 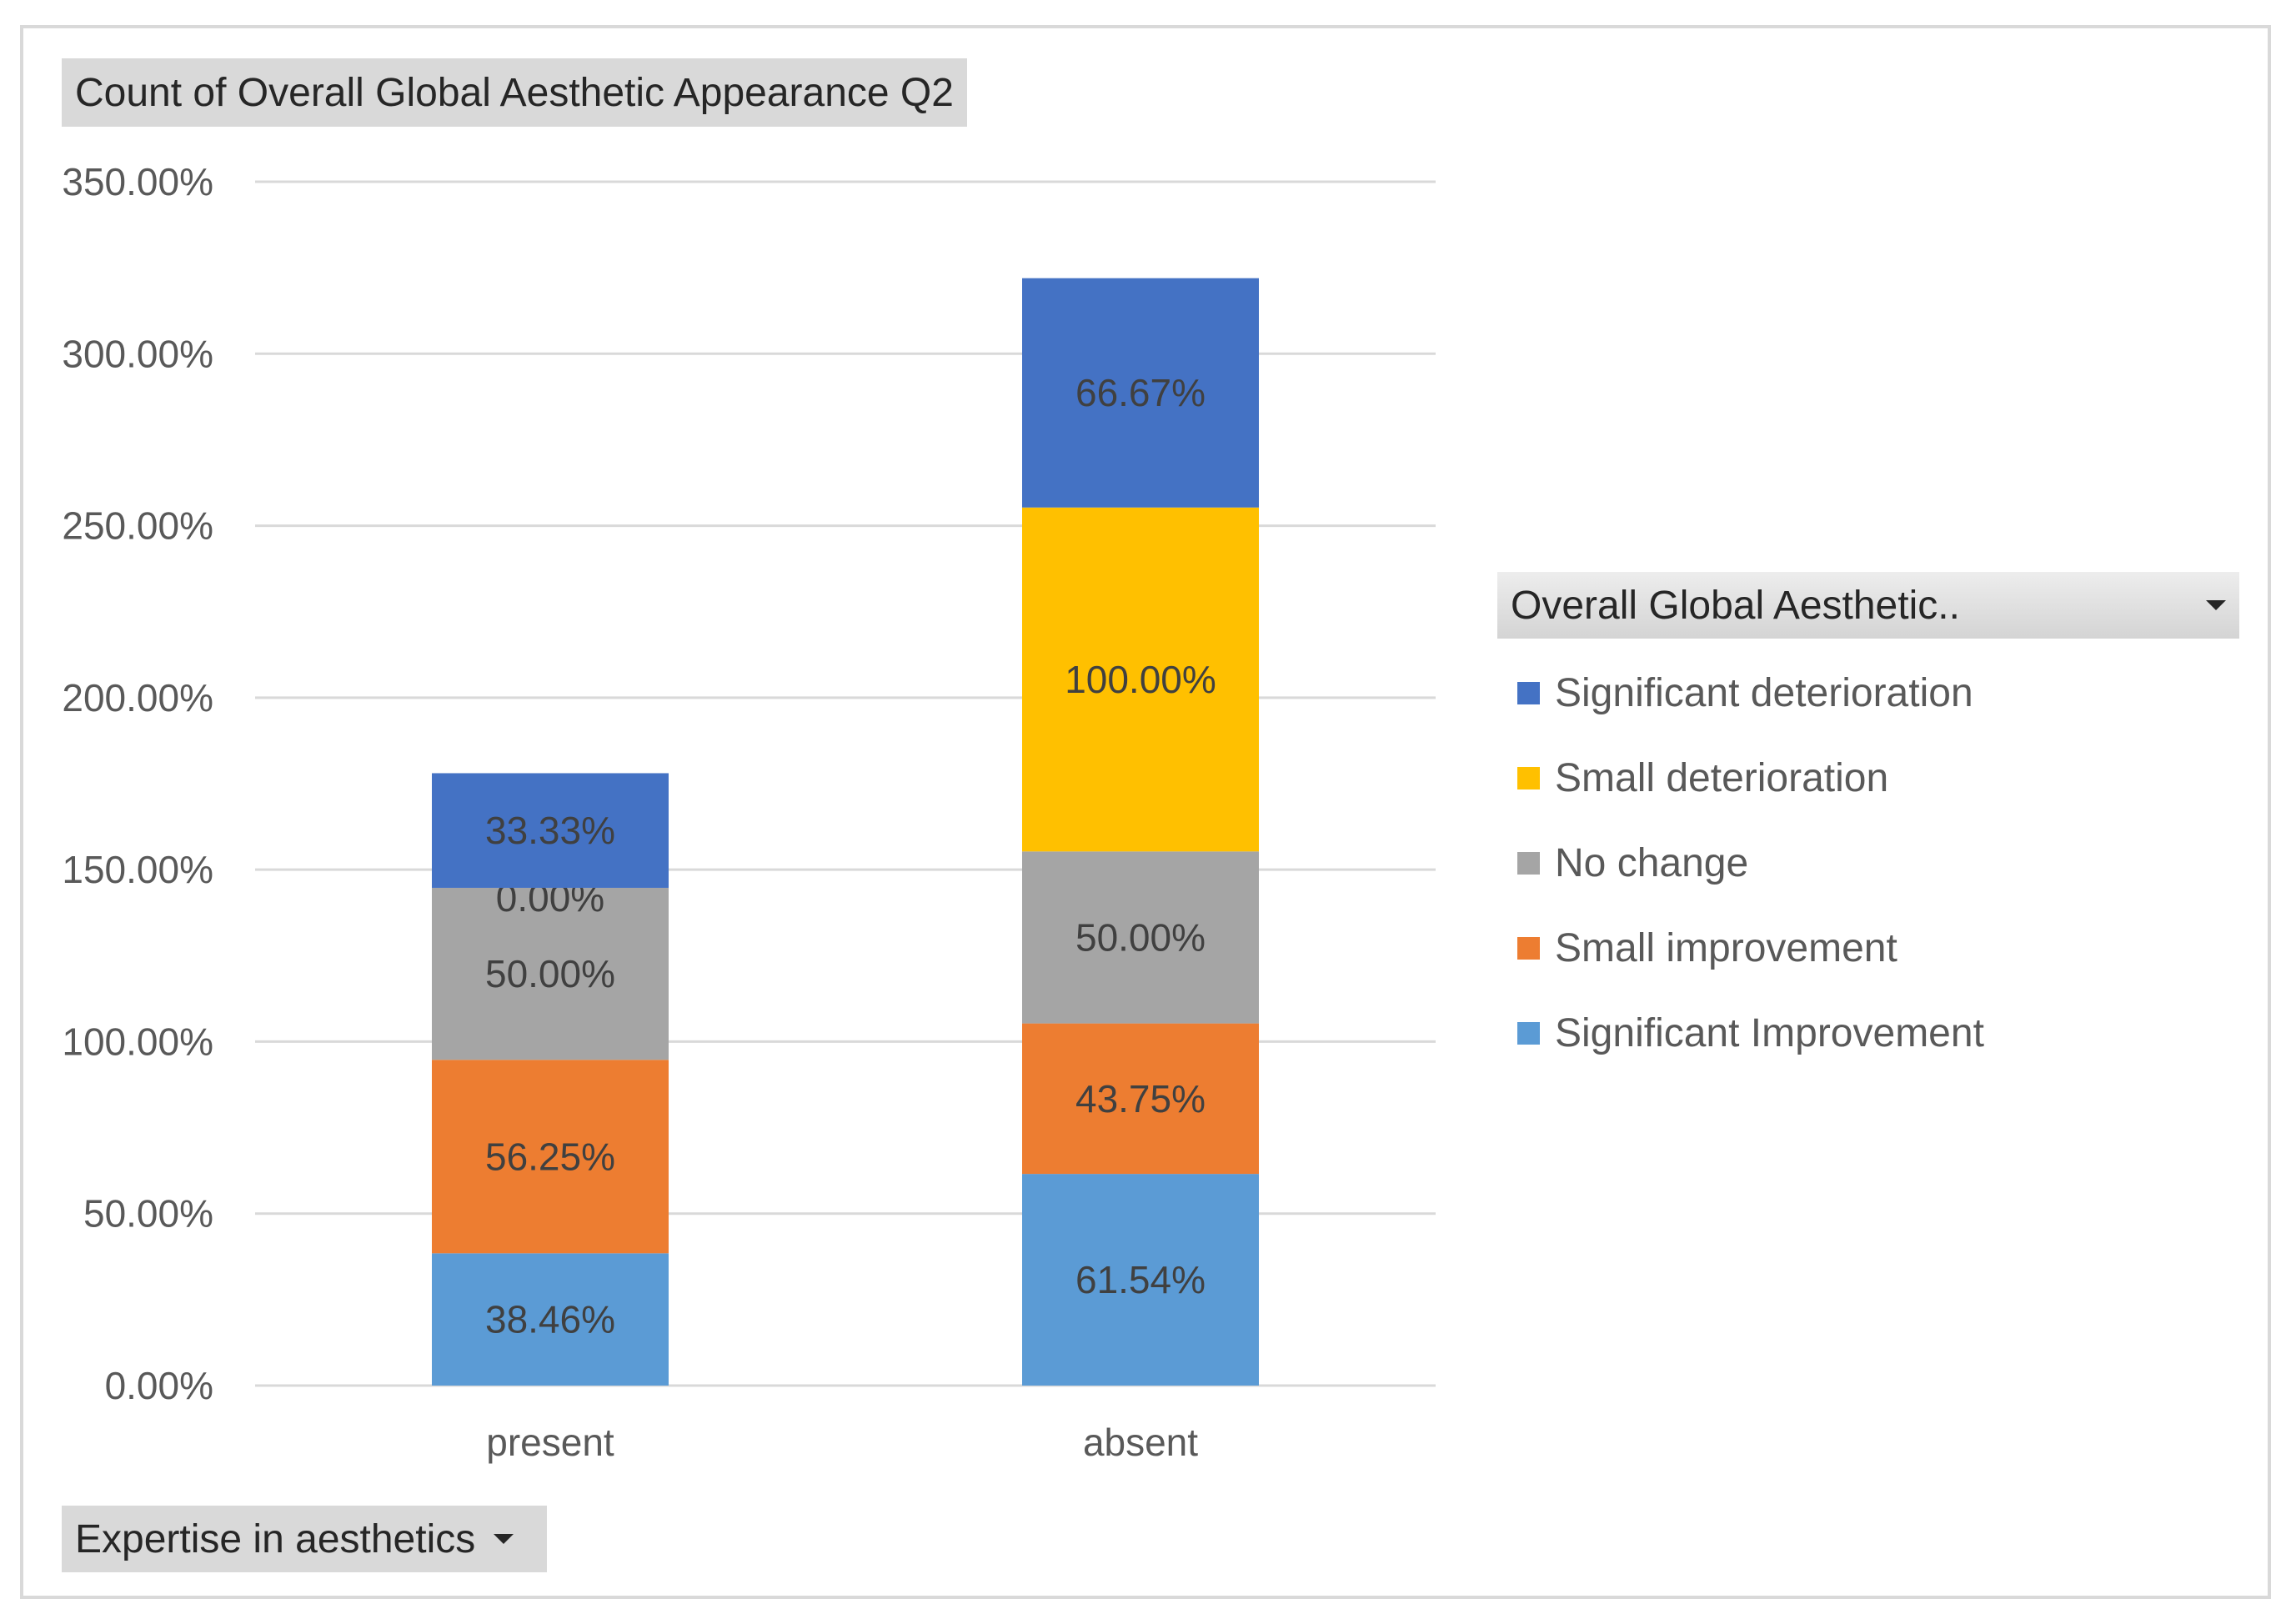 I want to click on legend-item: Significant Improvement, so click(x=1750, y=1032).